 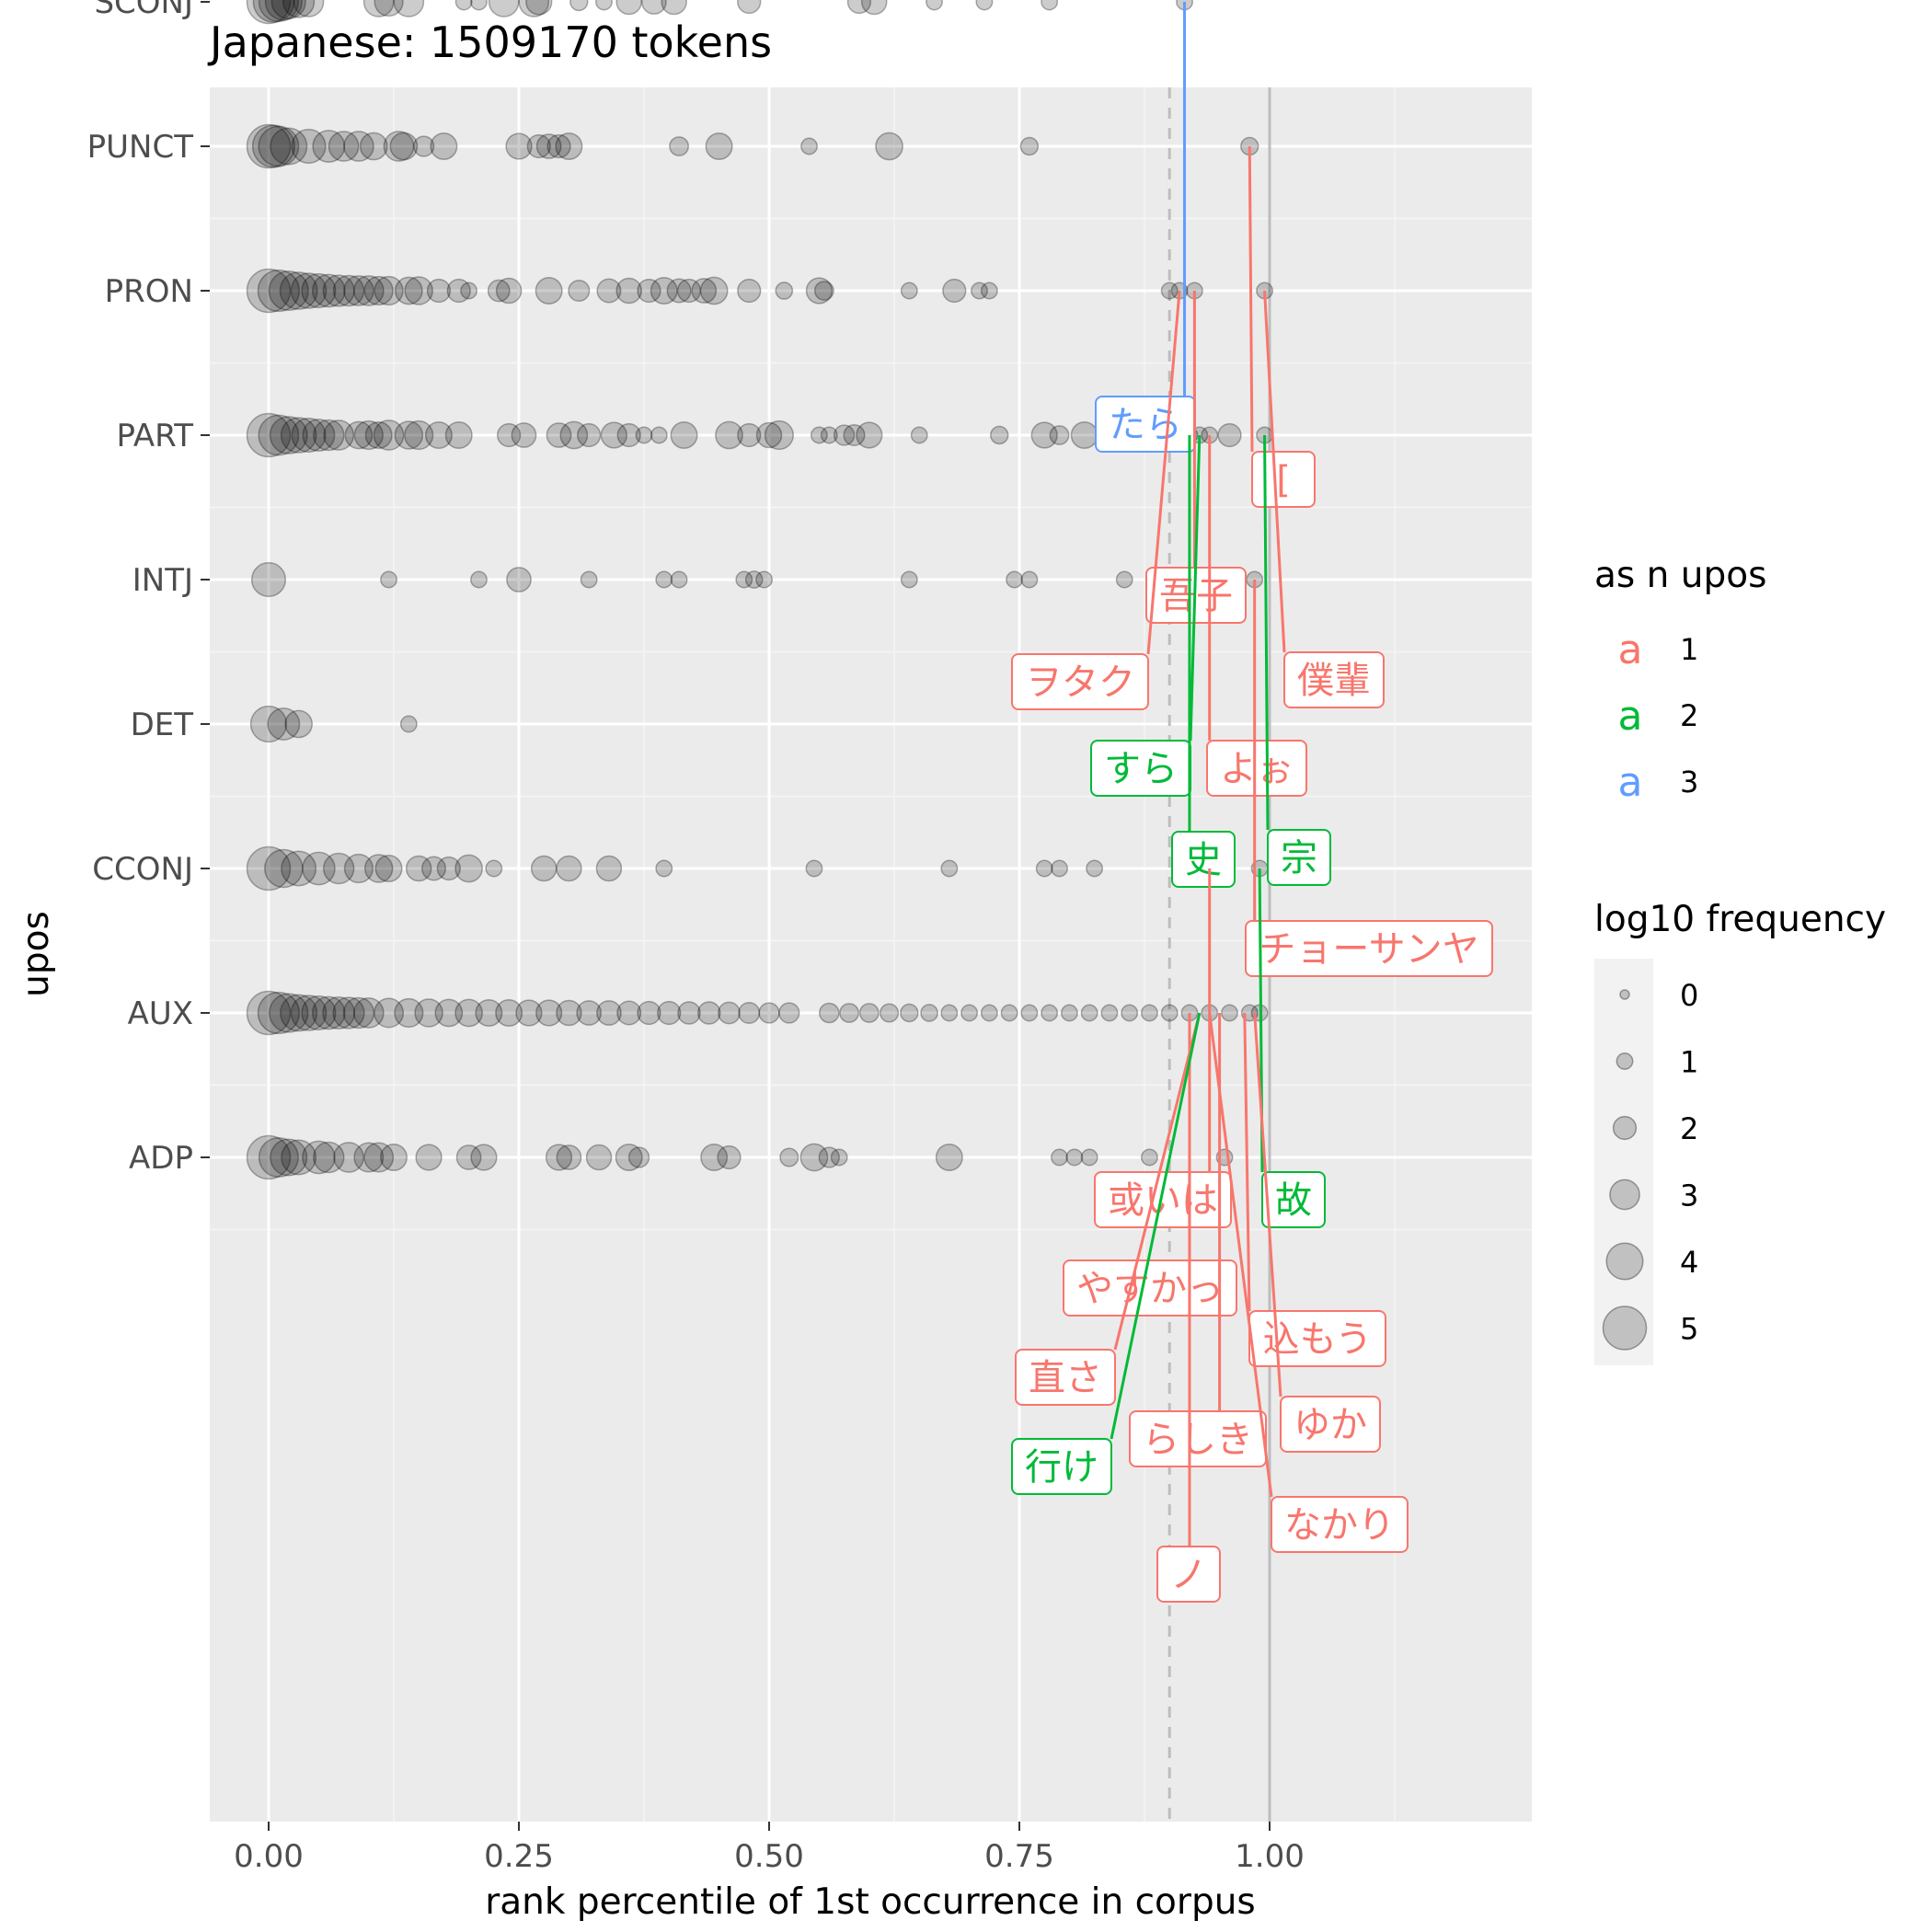 I want to click on x-tick-label: 0.75, so click(x=1019, y=1856).